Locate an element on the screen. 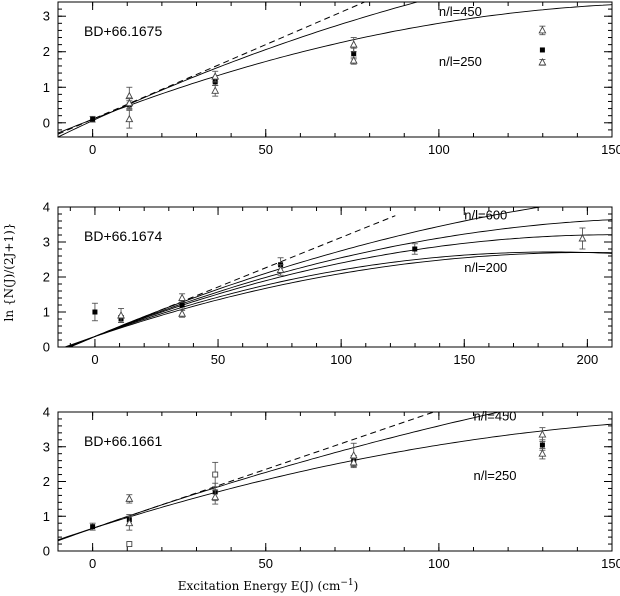 The width and height of the screenshot is (620, 596). star-name-2: BD+66.1674 is located at coordinates (123, 236).